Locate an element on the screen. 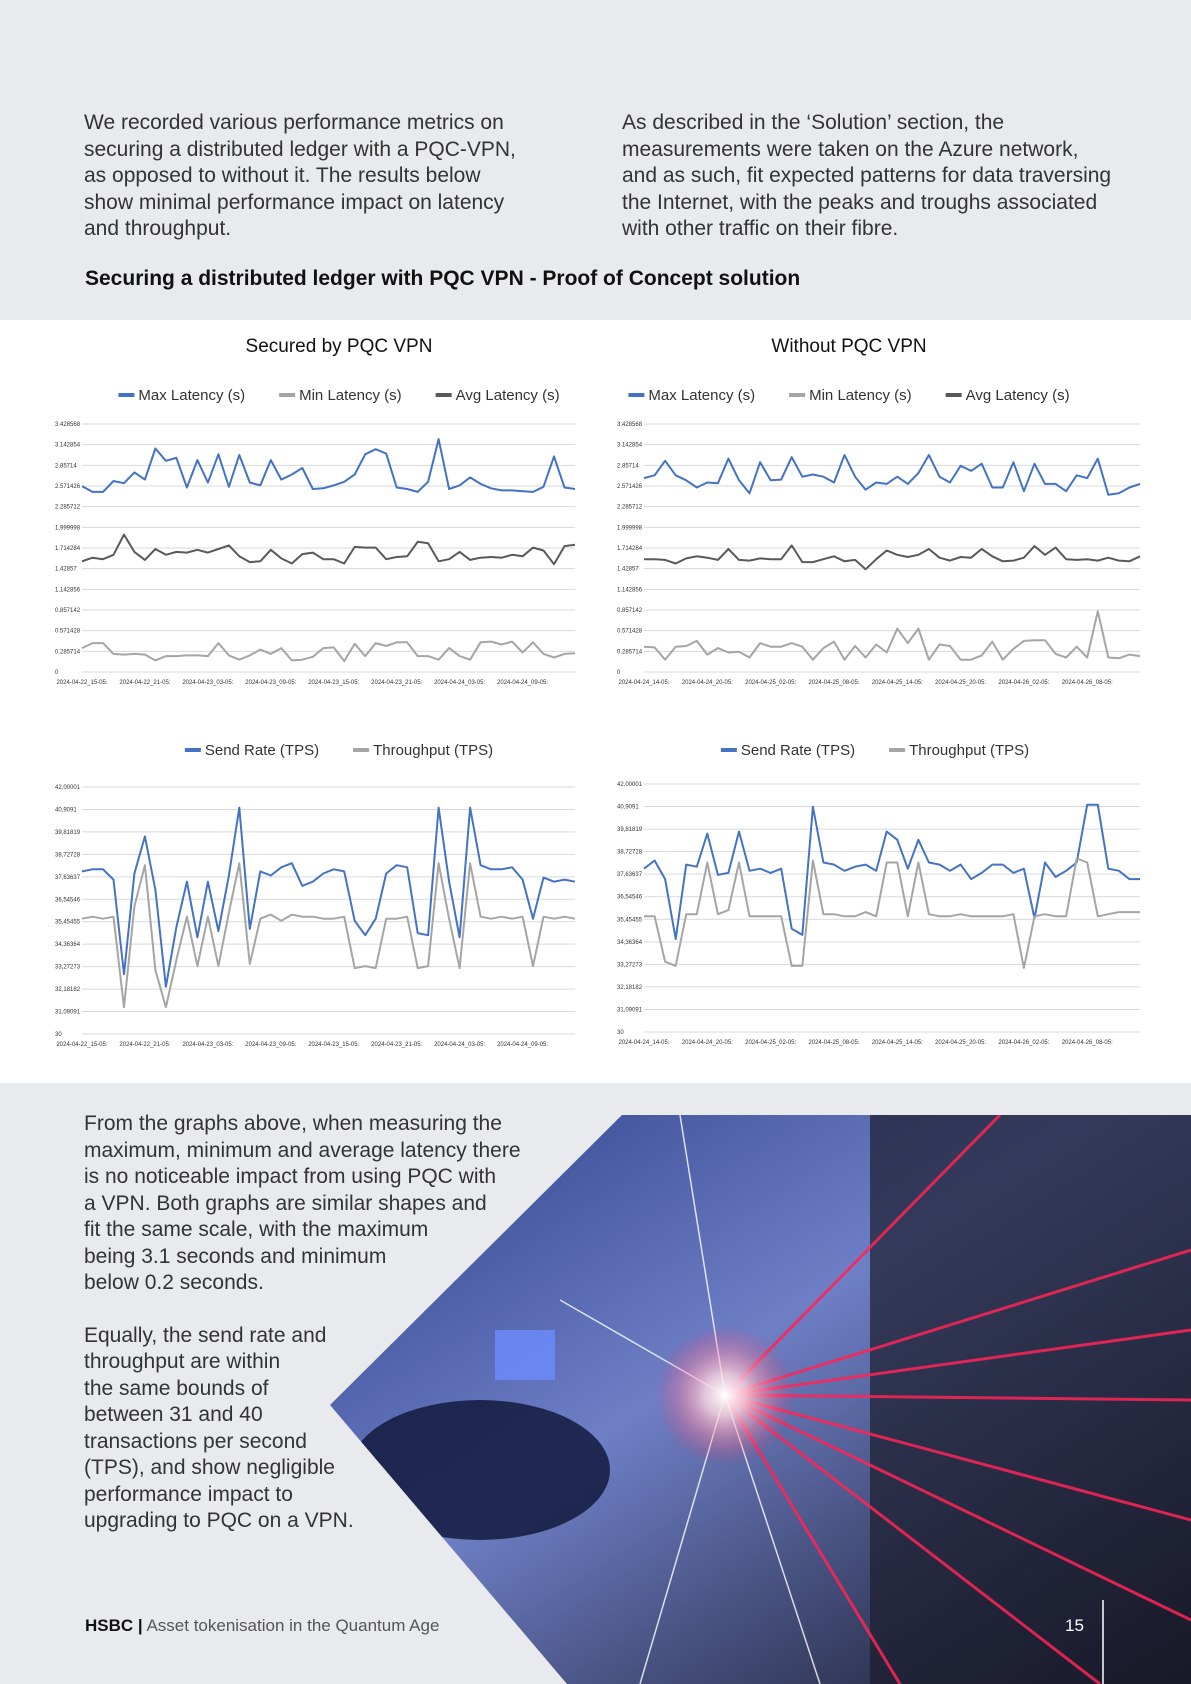  y-tick-label: 30 is located at coordinates (620, 1033).